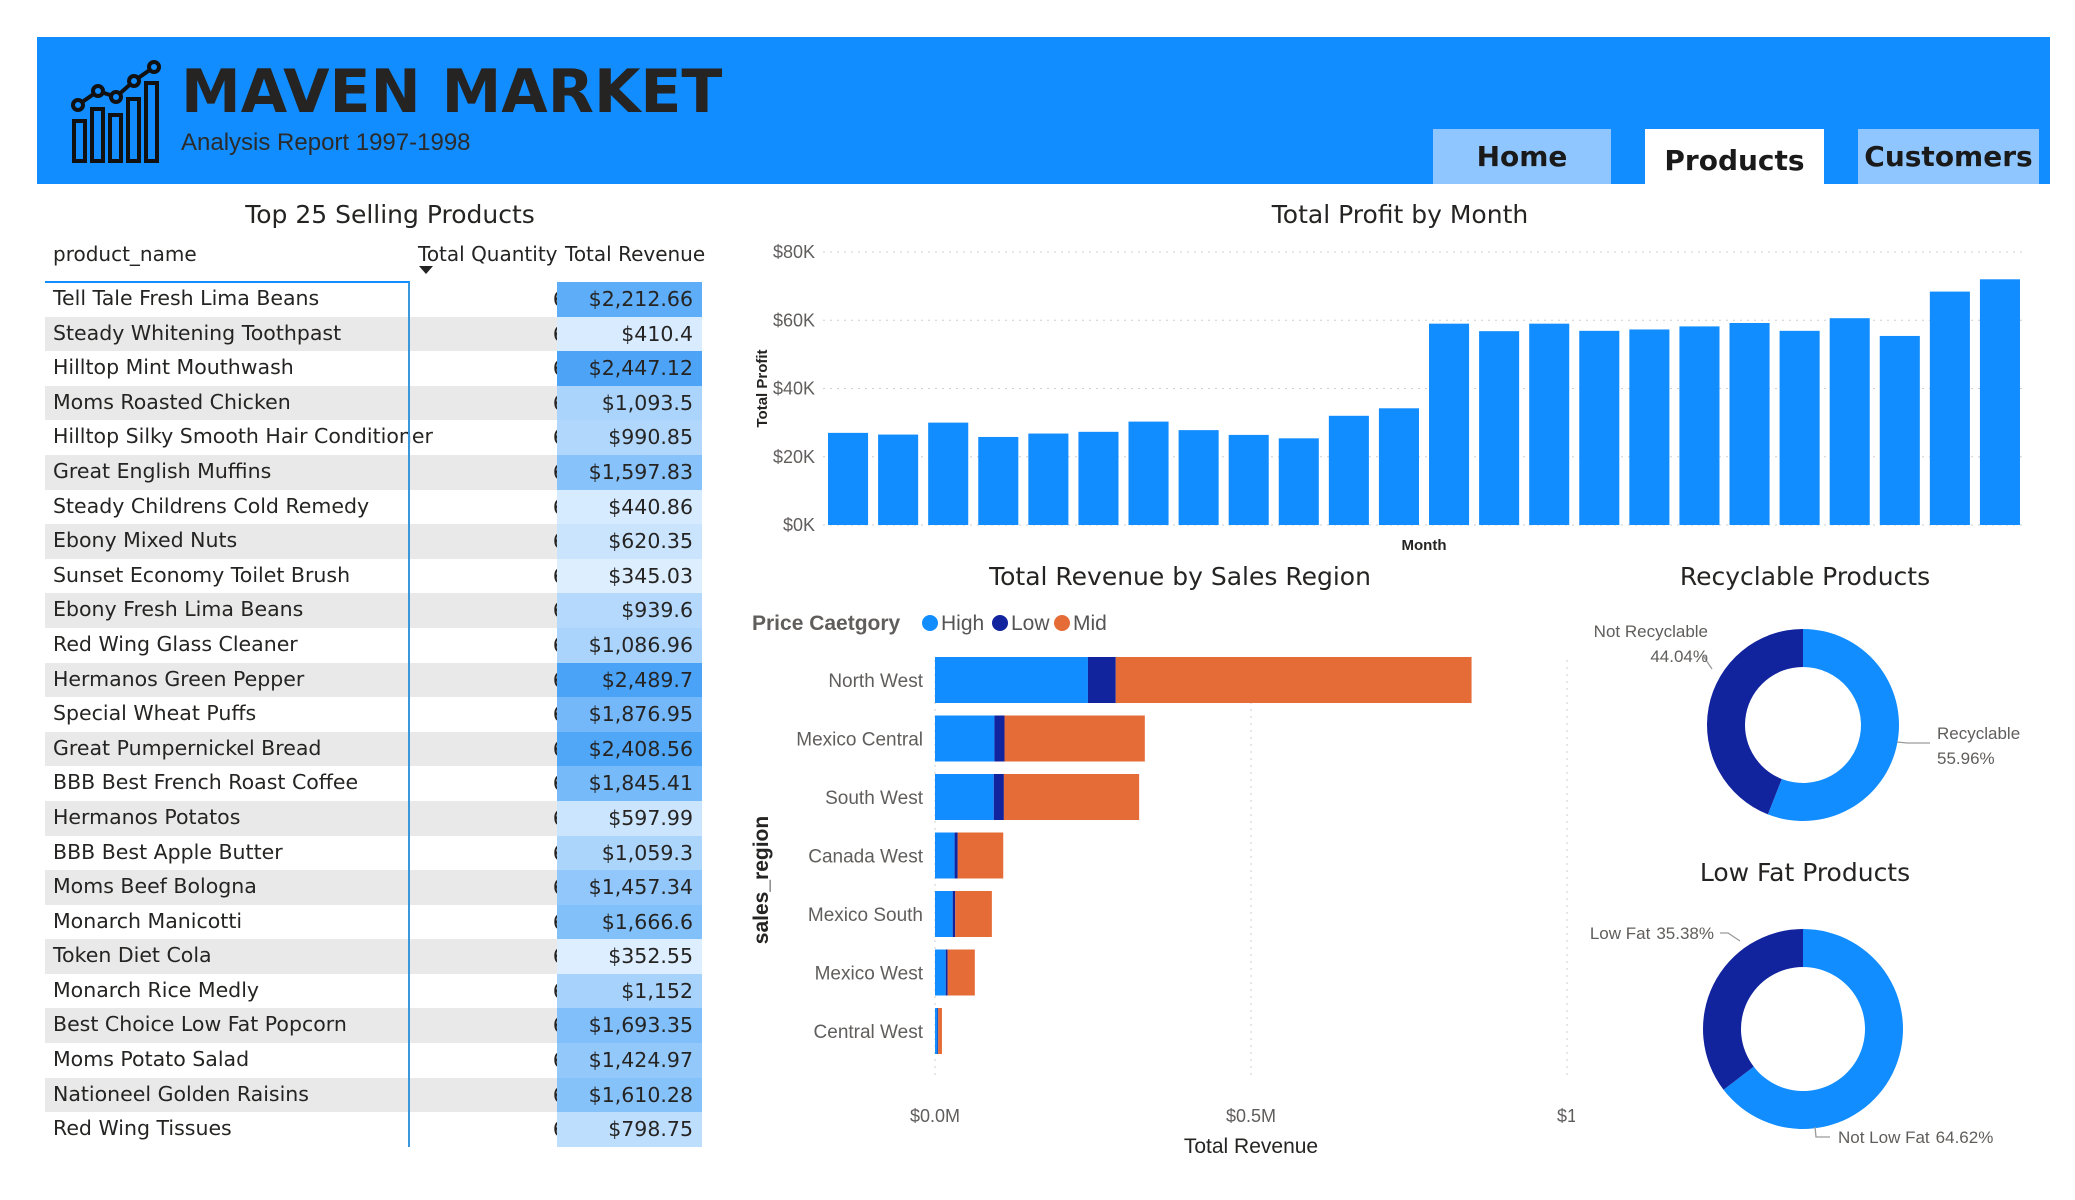 The height and width of the screenshot is (1200, 2075). Describe the element at coordinates (373, 922) in the screenshot. I see `table-row: Monarch Manicotti641$1,666.6` at that location.